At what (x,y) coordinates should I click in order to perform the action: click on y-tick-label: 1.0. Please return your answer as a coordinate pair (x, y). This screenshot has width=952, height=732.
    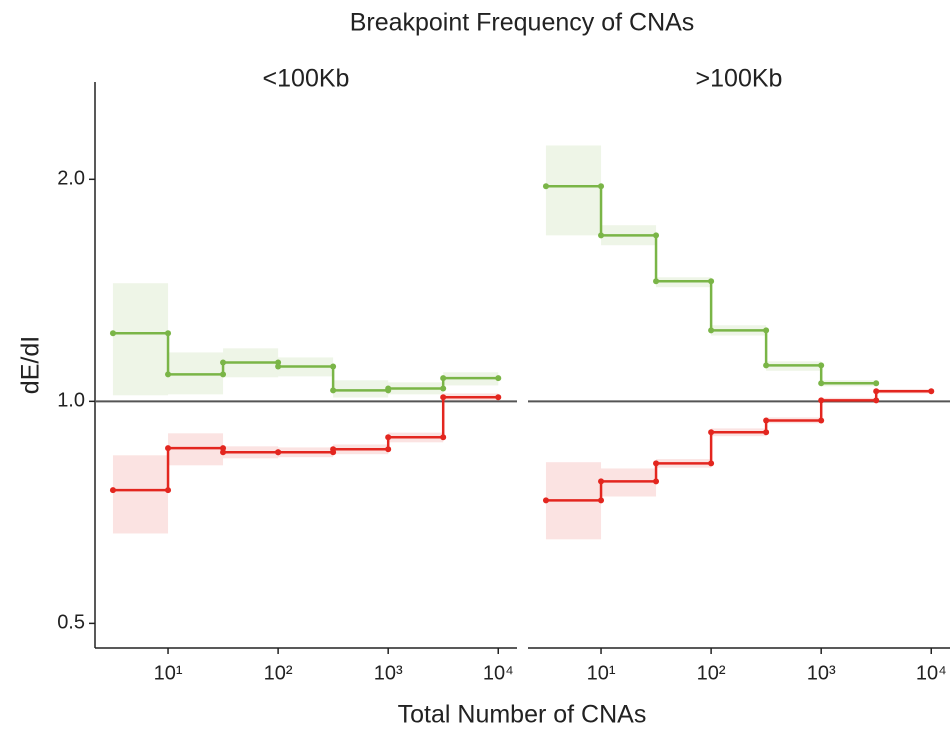
    Looking at the image, I should click on (71, 401).